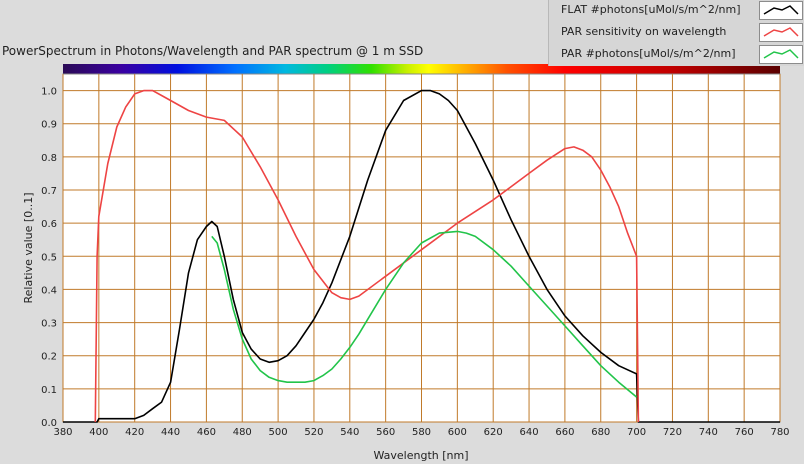  Describe the element at coordinates (278, 432) in the screenshot. I see `x-tick-label: 500` at that location.